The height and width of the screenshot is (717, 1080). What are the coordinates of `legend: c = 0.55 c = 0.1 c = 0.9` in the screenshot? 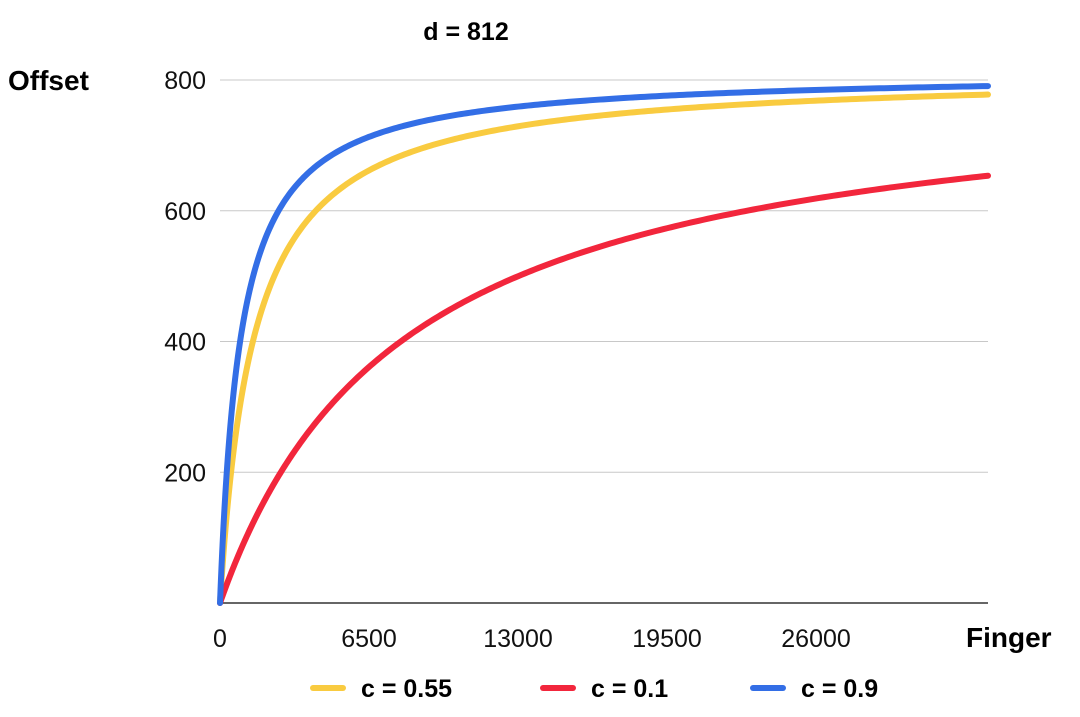 It's located at (594, 689).